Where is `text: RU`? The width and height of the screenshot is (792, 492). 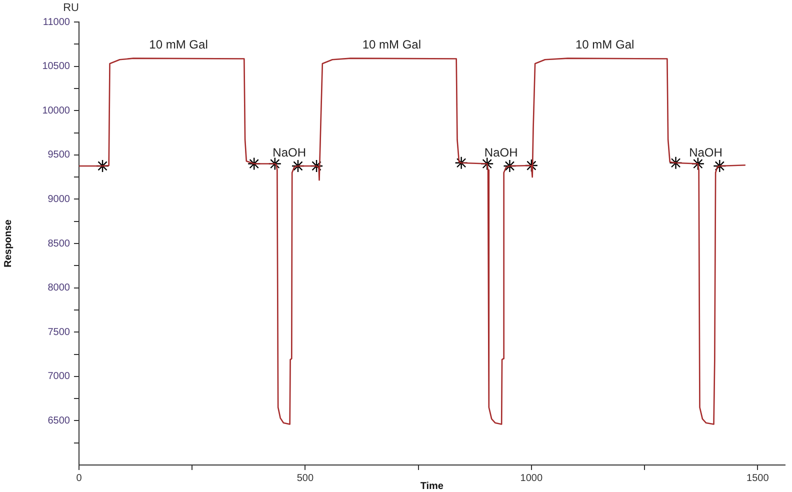 text: RU is located at coordinates (71, 8).